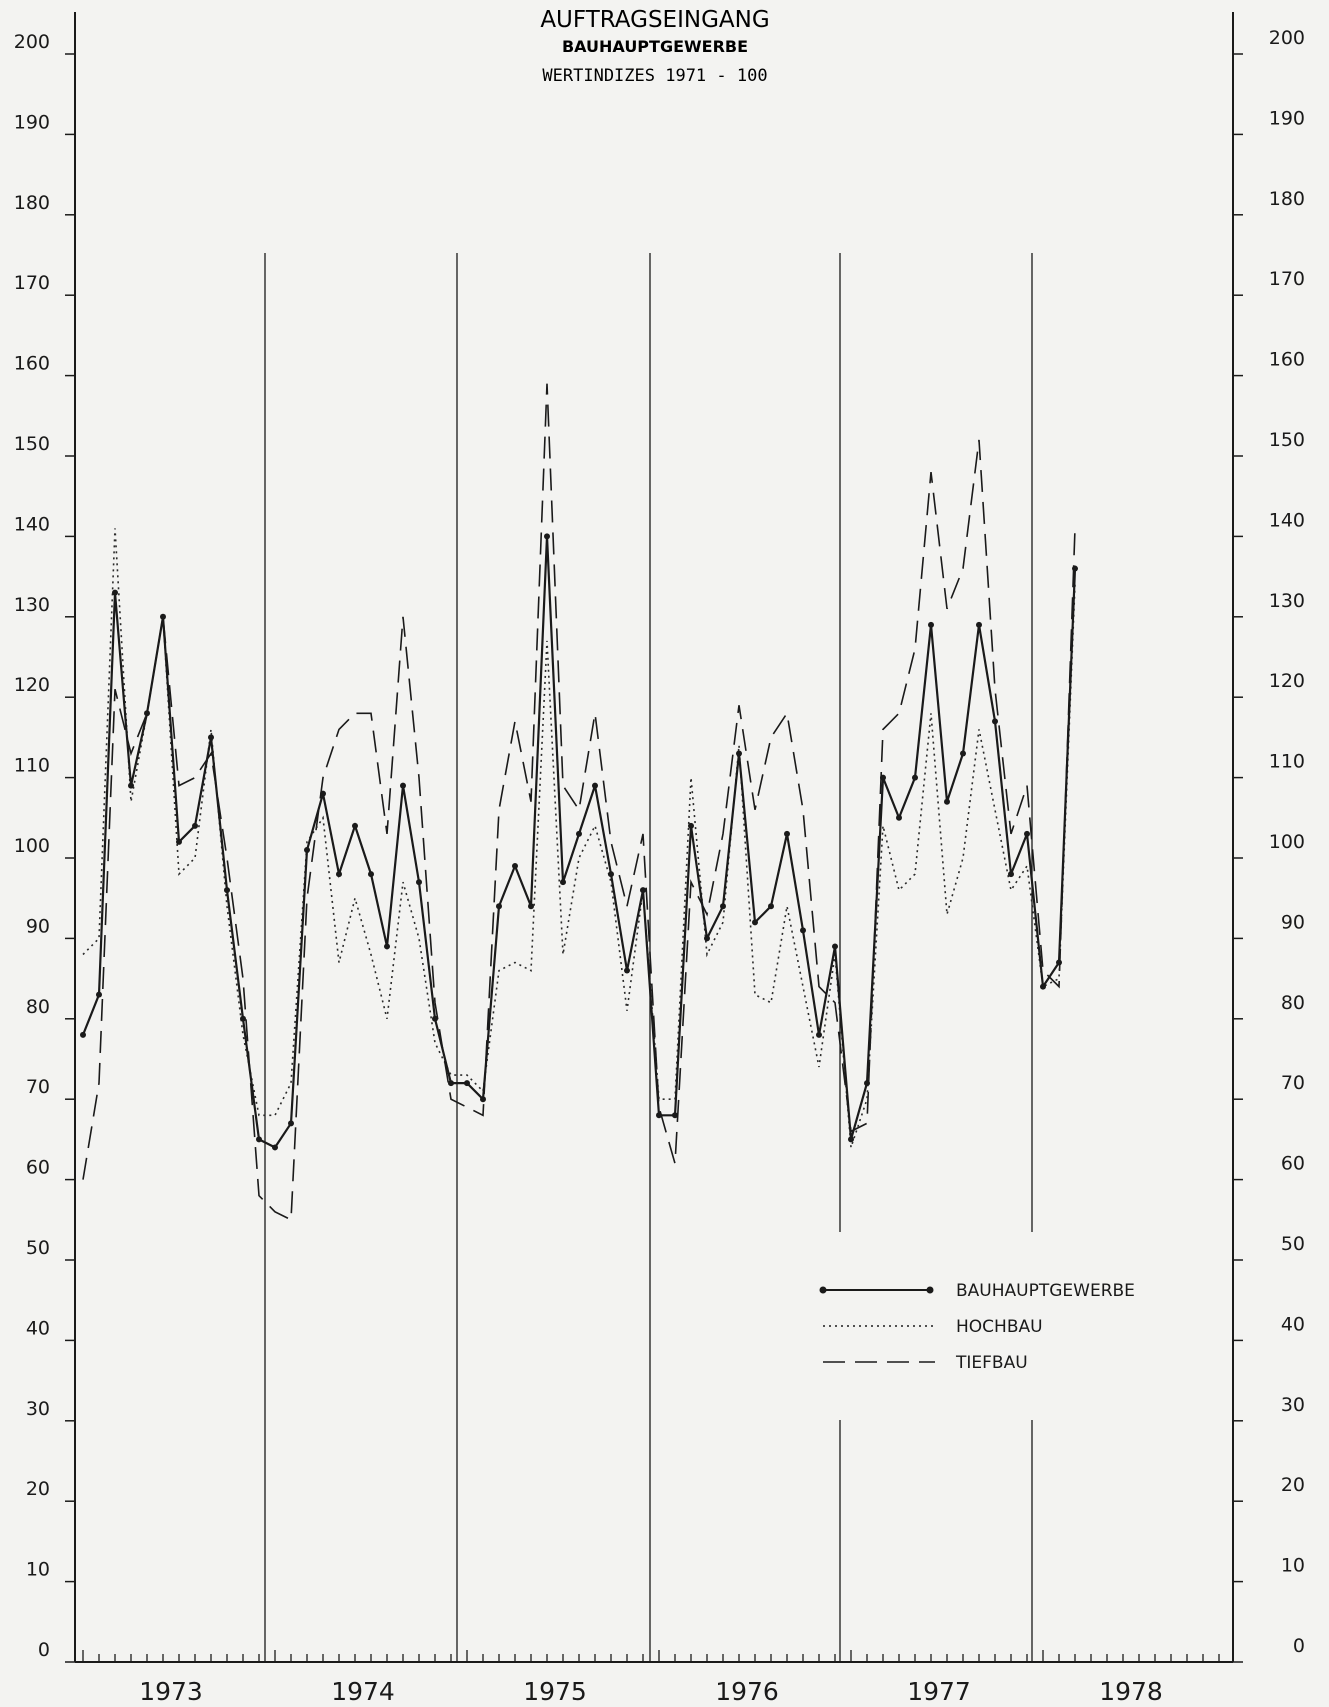 The height and width of the screenshot is (1707, 1329). I want to click on x-year-label: 1974, so click(363, 1691).